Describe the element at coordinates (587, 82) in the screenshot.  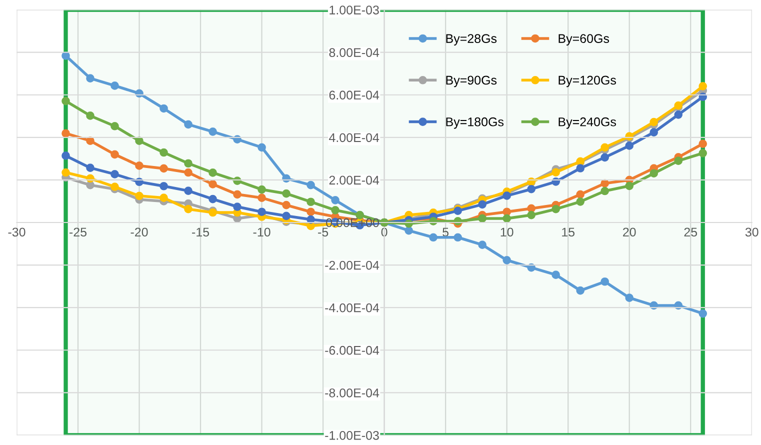
I see `legend-label: By=120Gs` at that location.